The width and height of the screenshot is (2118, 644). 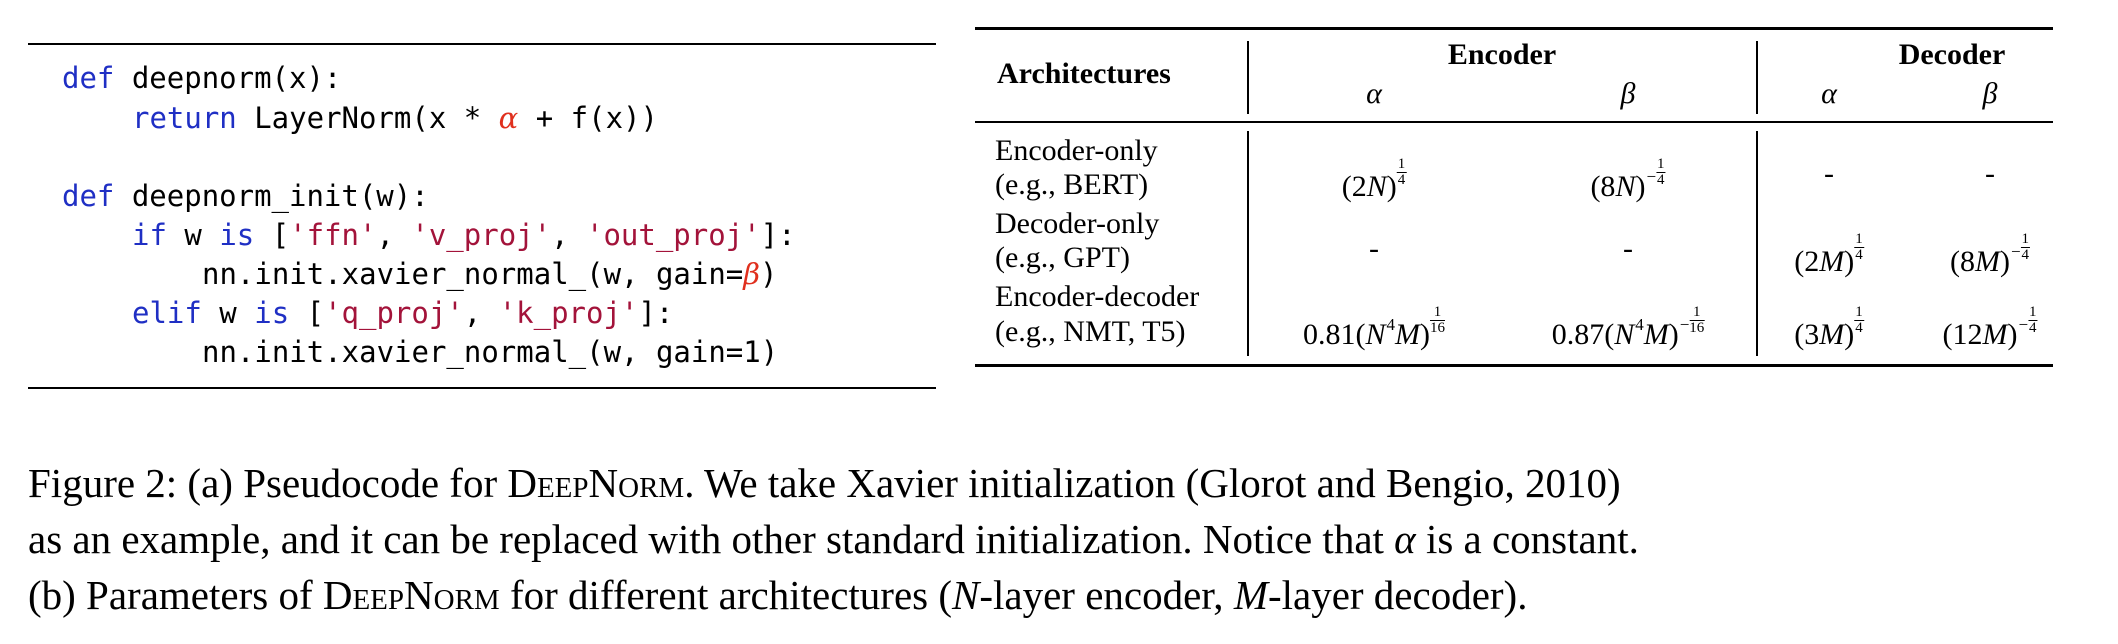 I want to click on cell-decoder-beta: -, so click(x=1990, y=173).